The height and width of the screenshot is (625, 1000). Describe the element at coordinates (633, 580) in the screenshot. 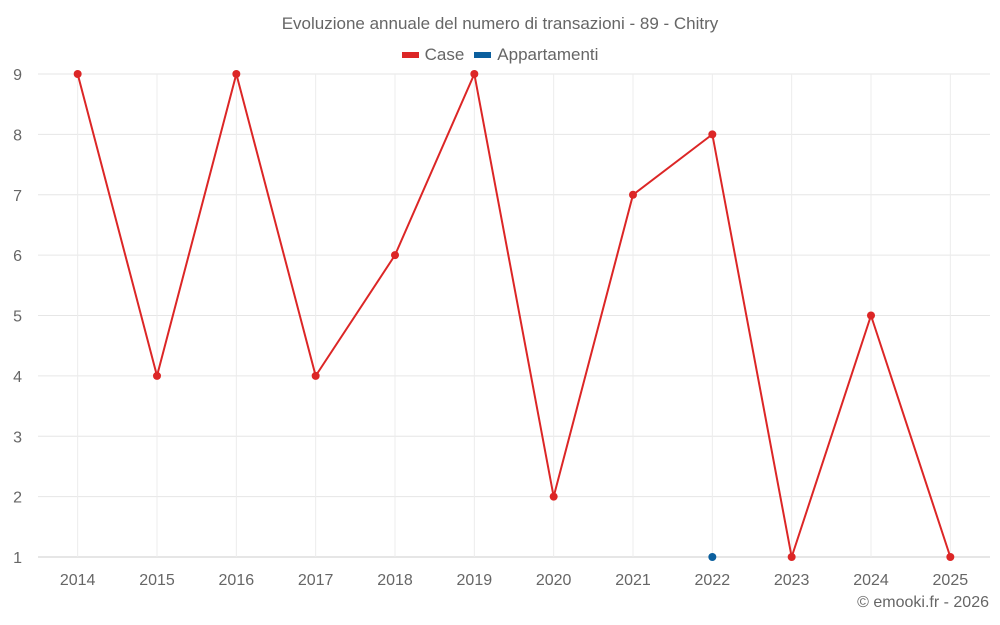

I see `x-tick-label: 2021` at that location.